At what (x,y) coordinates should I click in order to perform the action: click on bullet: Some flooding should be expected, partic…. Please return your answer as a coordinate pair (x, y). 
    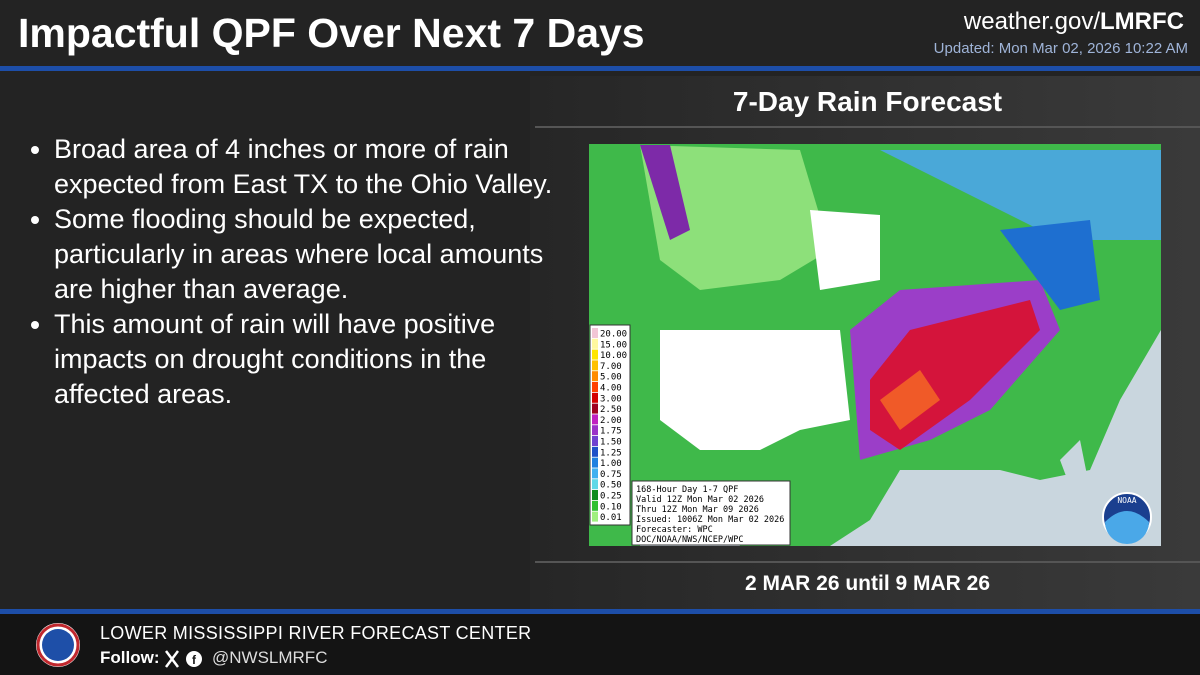
    Looking at the image, I should click on (304, 254).